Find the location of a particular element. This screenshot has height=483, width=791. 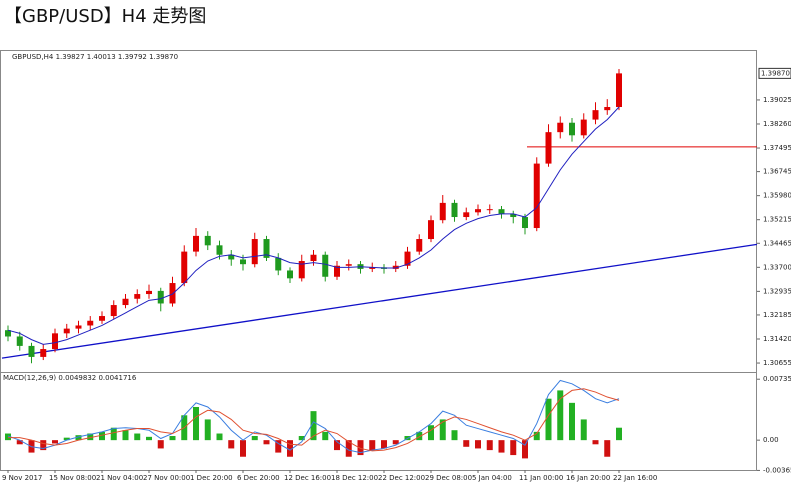

y-tick-label: 1.35980 is located at coordinates (777, 196).